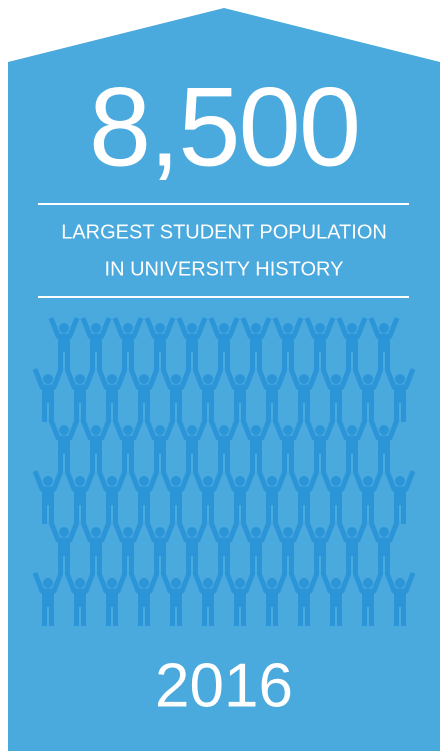 Image resolution: width=447 pixels, height=751 pixels. Describe the element at coordinates (224, 127) in the screenshot. I see `headline: 8,500` at that location.